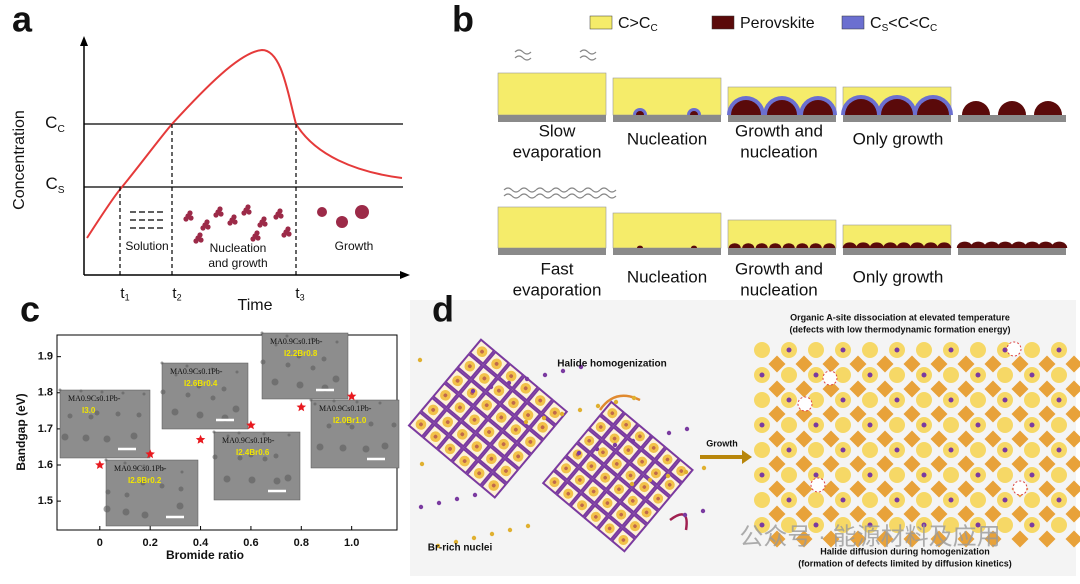  What do you see at coordinates (460, 548) in the screenshot?
I see `nuclei-label: Br-rich nuclei` at bounding box center [460, 548].